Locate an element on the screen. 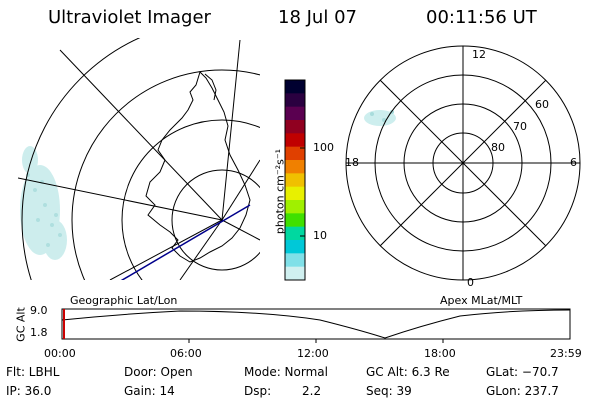 The image size is (600, 400). altitude-ylabel: GC Alt is located at coordinates (21, 324).